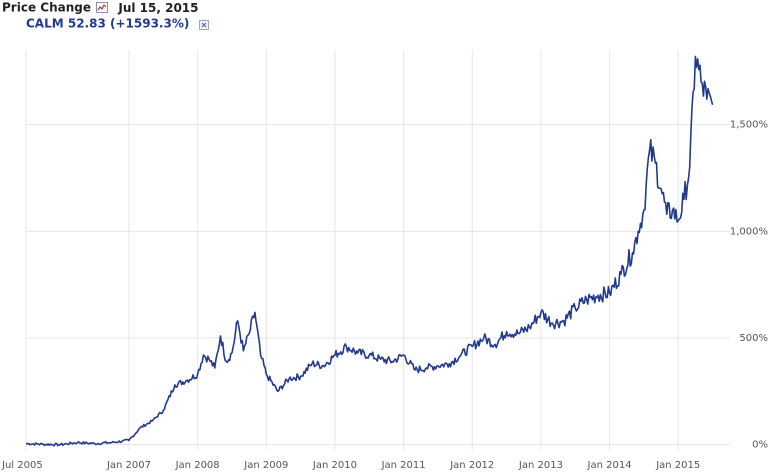 This screenshot has width=773, height=474. I want to click on title-row: Price Change Jul 15, 2015, so click(100, 7).